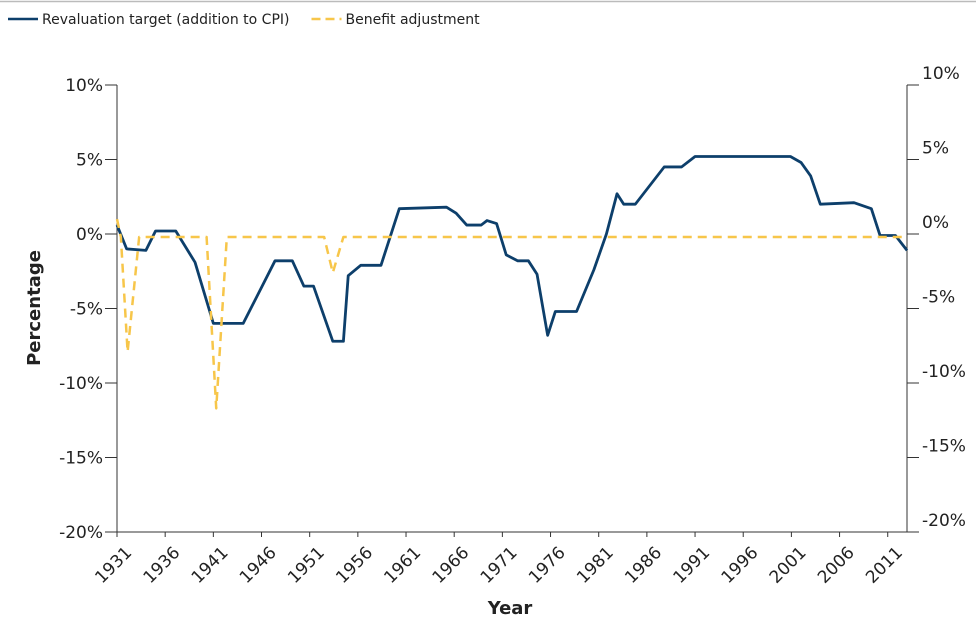 This screenshot has height=632, width=976. Describe the element at coordinates (86, 310) in the screenshot. I see `y-tick-label: -5%` at that location.